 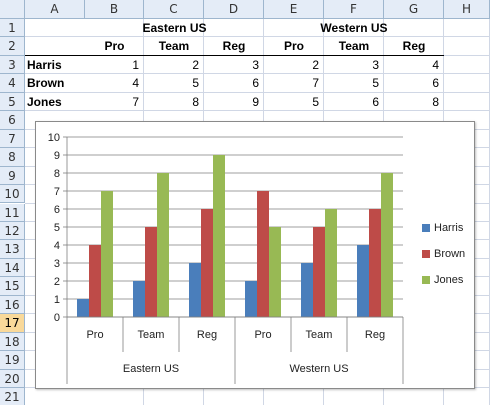 What do you see at coordinates (44, 101) in the screenshot?
I see `row-name: Jones` at bounding box center [44, 101].